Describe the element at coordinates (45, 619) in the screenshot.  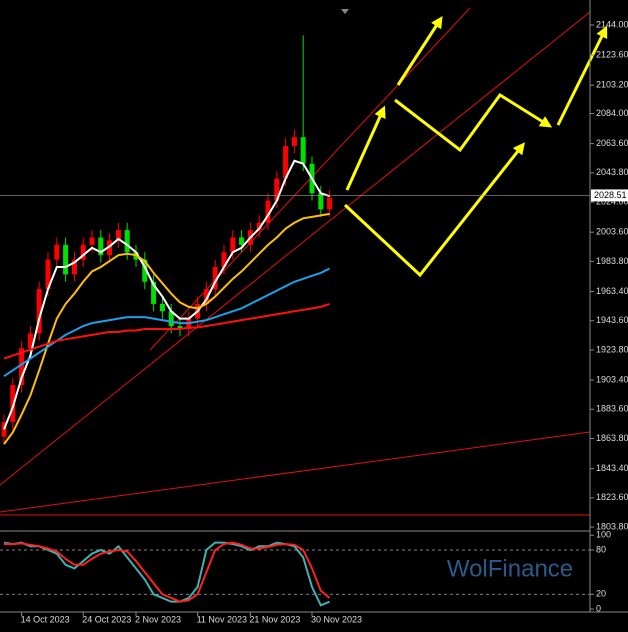
I see `x-tick-label: 14 Oct 2023` at that location.